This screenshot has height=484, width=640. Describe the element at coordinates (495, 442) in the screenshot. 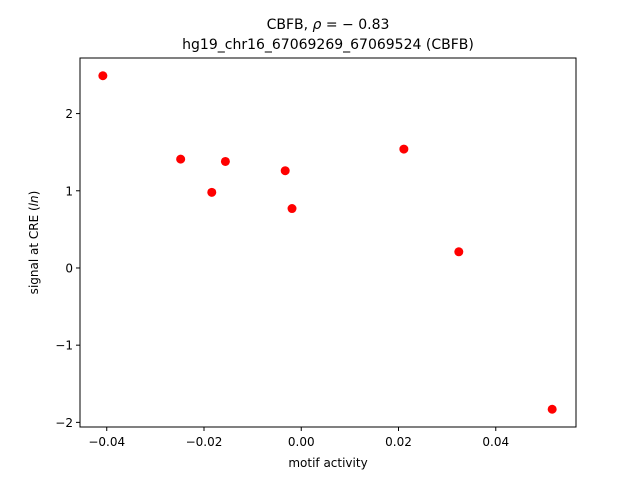

I see `x-tick-label: 0.04` at that location.